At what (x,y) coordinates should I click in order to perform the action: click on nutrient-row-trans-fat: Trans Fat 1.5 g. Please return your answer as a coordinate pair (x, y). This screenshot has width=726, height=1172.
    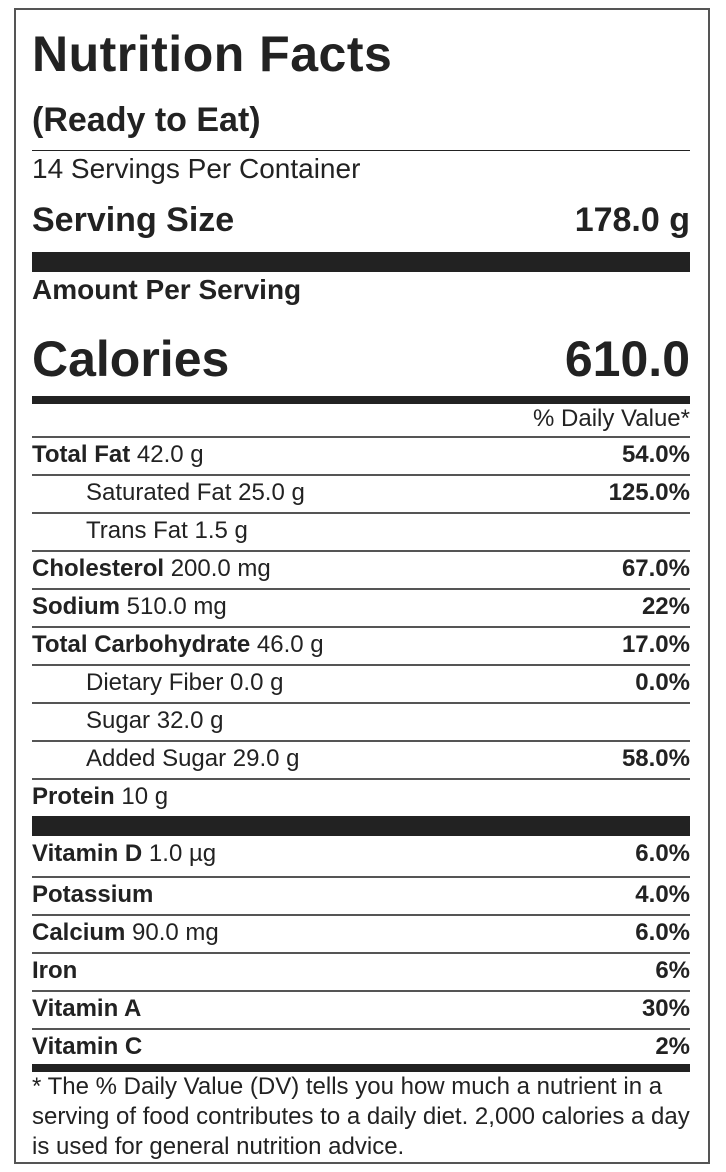
    Looking at the image, I should click on (361, 530).